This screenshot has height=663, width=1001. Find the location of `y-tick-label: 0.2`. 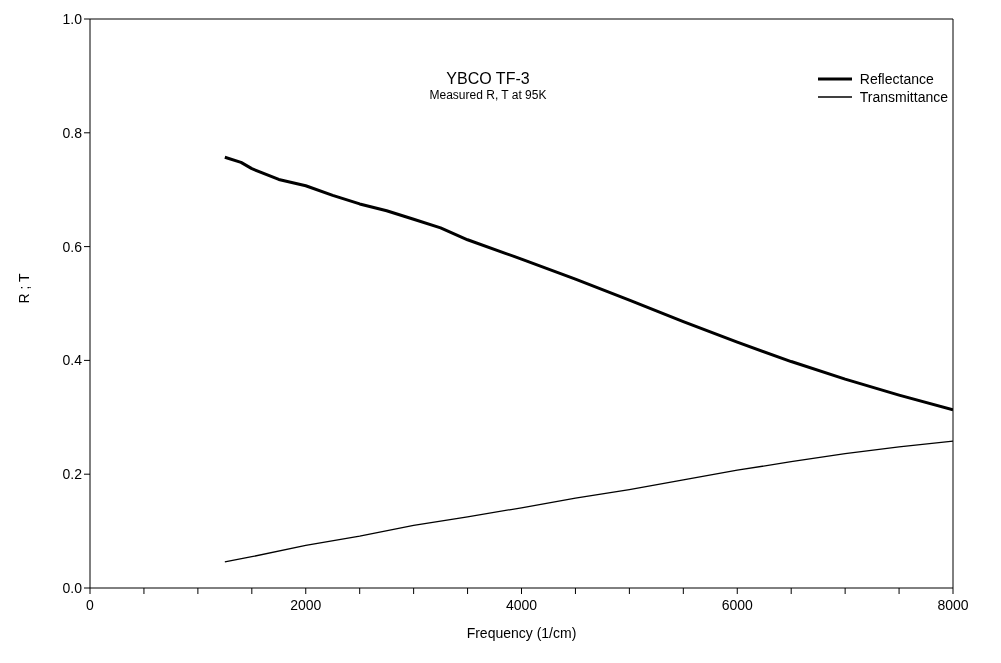

y-tick-label: 0.2 is located at coordinates (72, 474).